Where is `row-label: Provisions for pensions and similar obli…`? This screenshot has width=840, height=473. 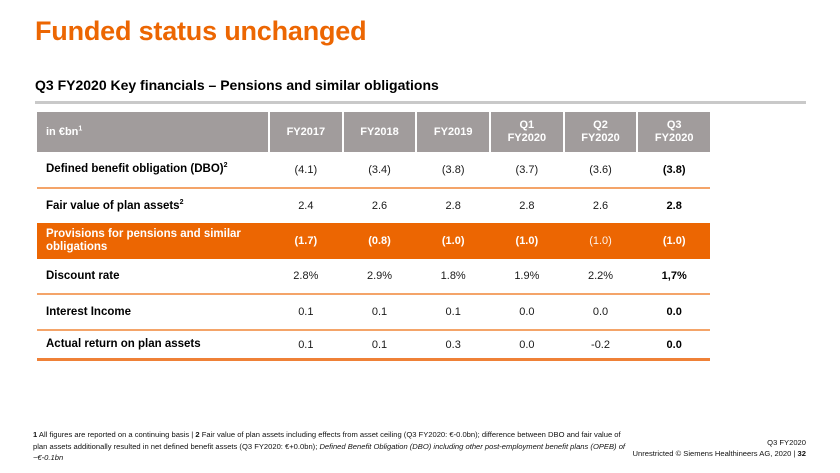 row-label: Provisions for pensions and similar obli… is located at coordinates (143, 240).